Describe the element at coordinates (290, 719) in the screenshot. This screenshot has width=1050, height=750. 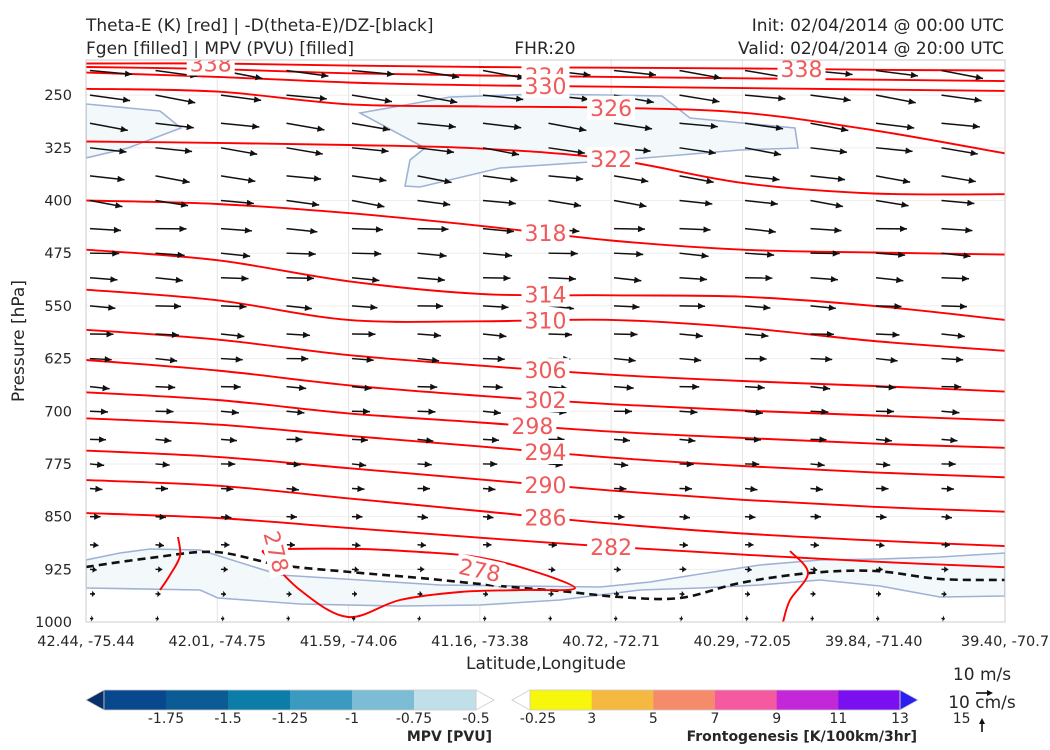
I see `mpv-colorbar-tick-label: -1.25` at that location.